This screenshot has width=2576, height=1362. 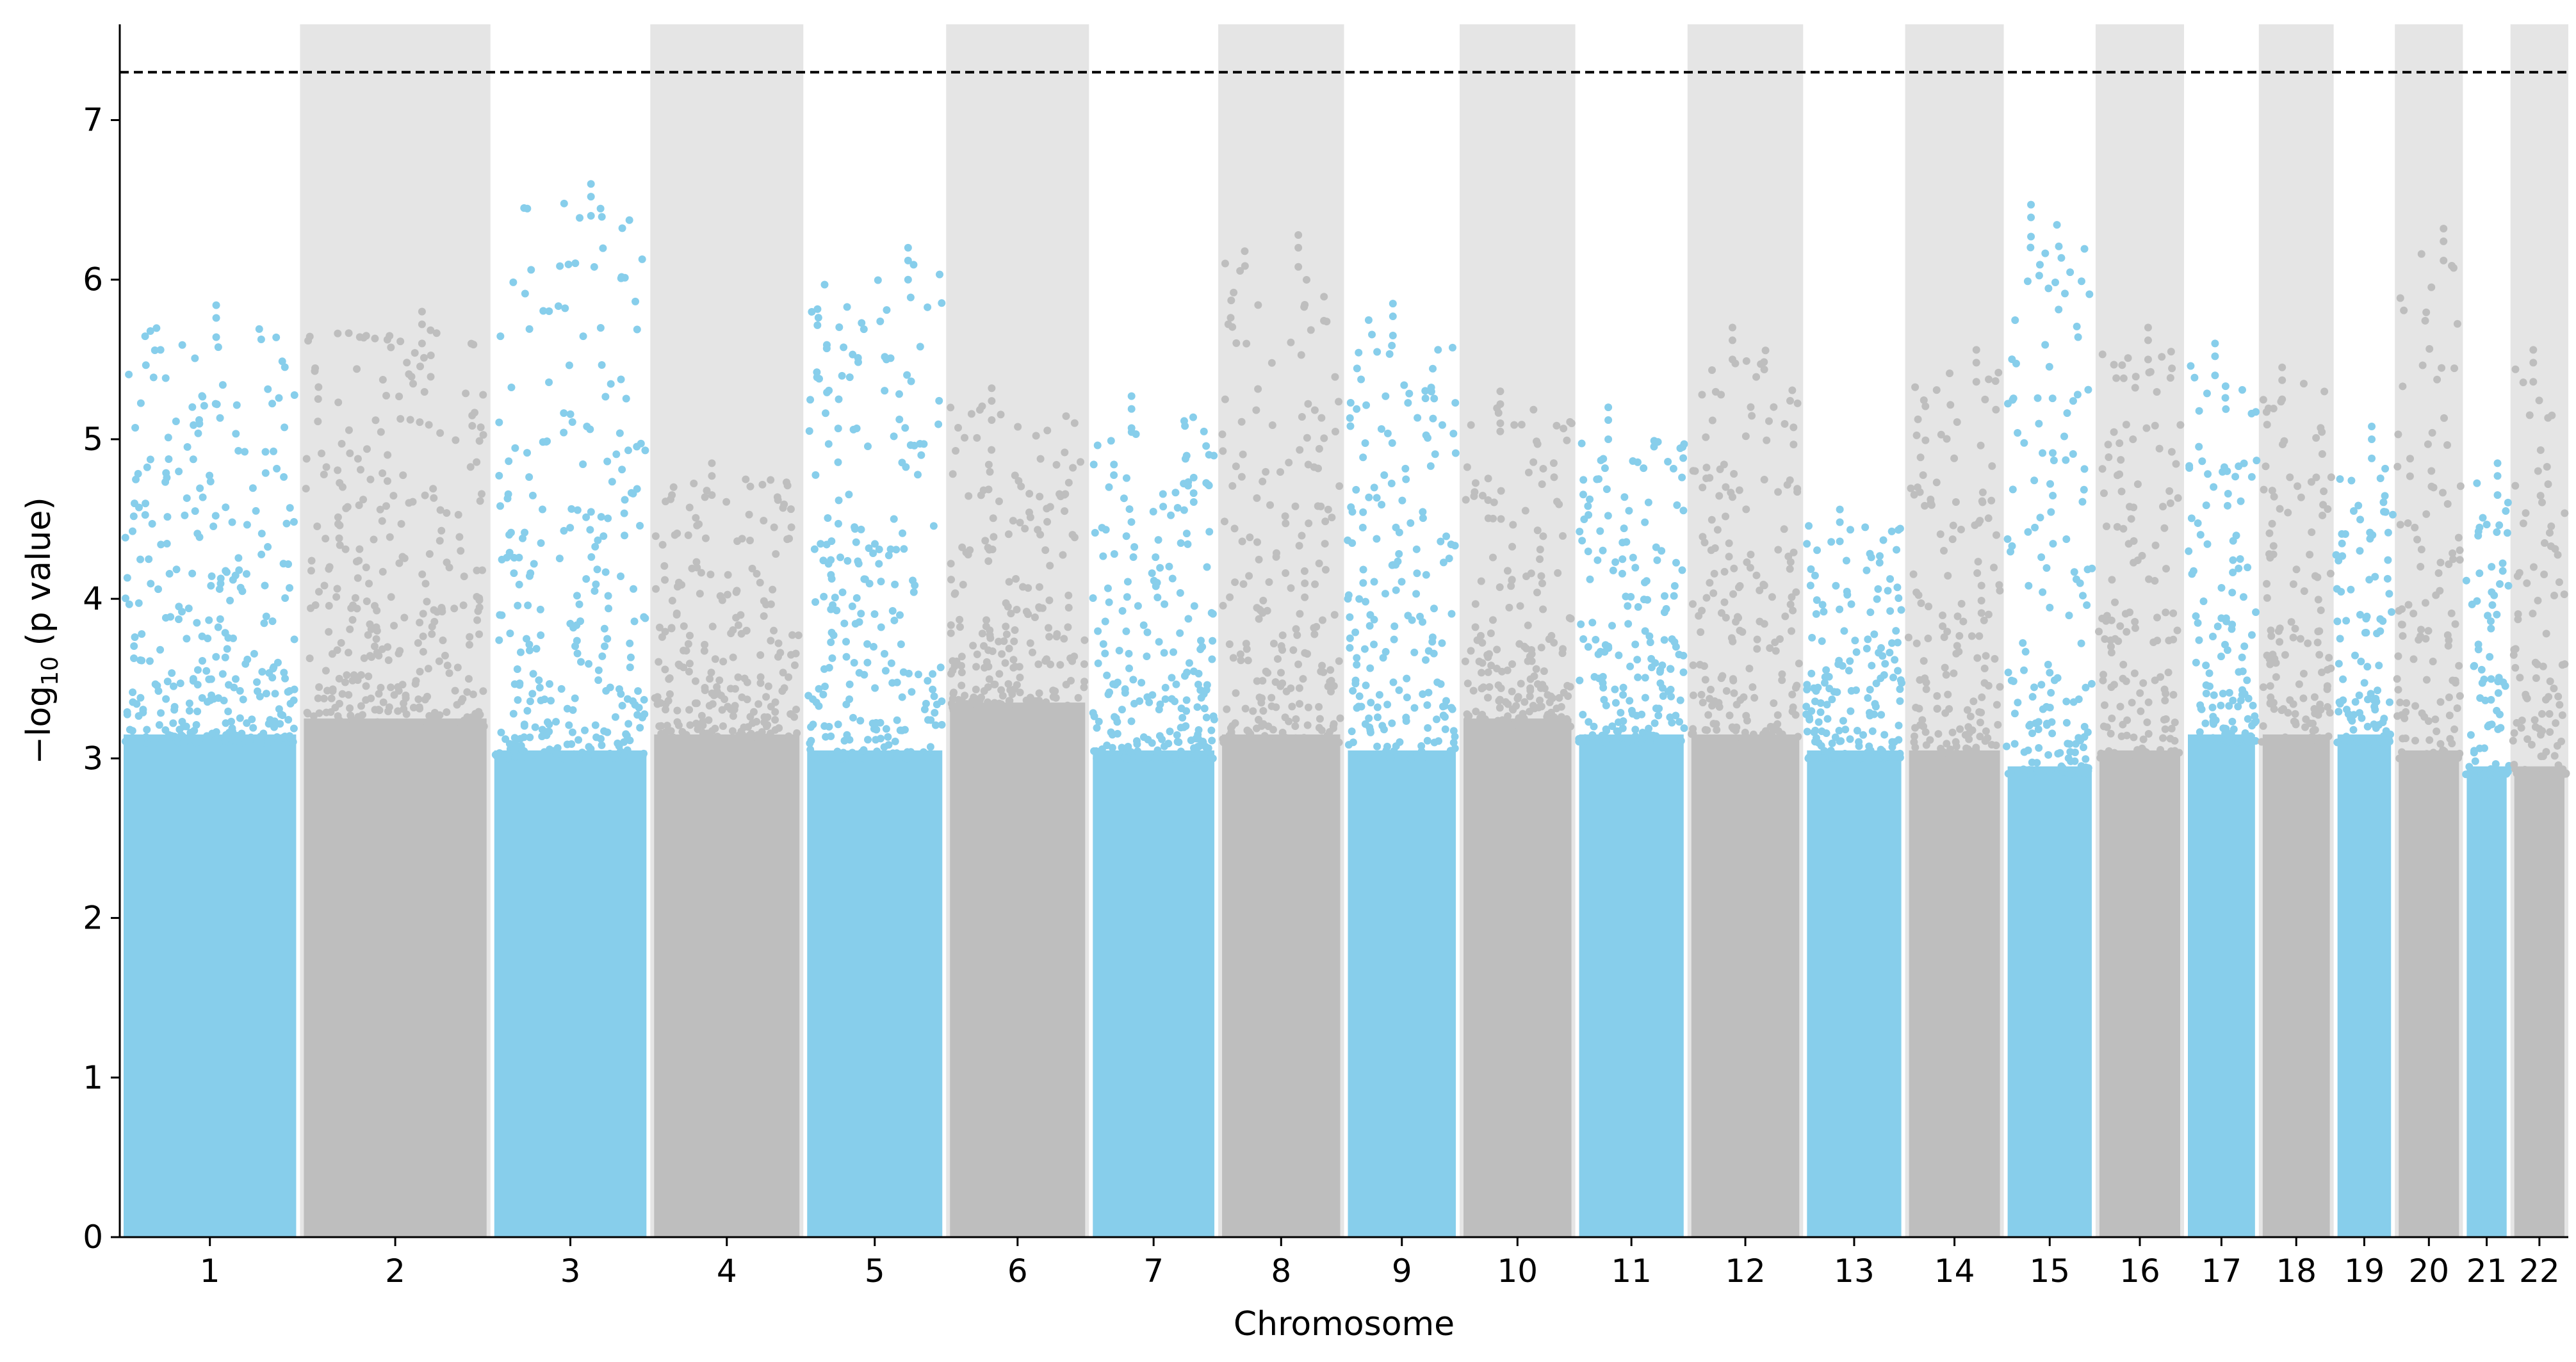 What do you see at coordinates (1344, 1324) in the screenshot?
I see `x-axis-title: Chromosome` at bounding box center [1344, 1324].